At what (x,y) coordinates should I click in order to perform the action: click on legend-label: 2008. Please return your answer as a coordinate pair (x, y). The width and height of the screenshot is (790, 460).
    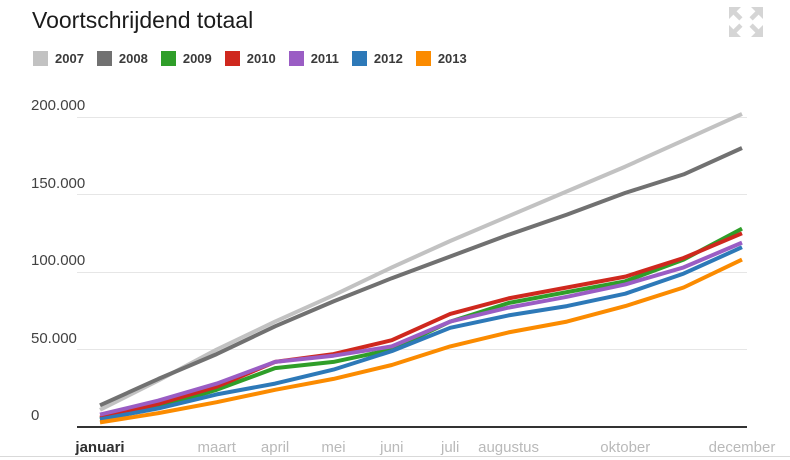
    Looking at the image, I should click on (133, 58).